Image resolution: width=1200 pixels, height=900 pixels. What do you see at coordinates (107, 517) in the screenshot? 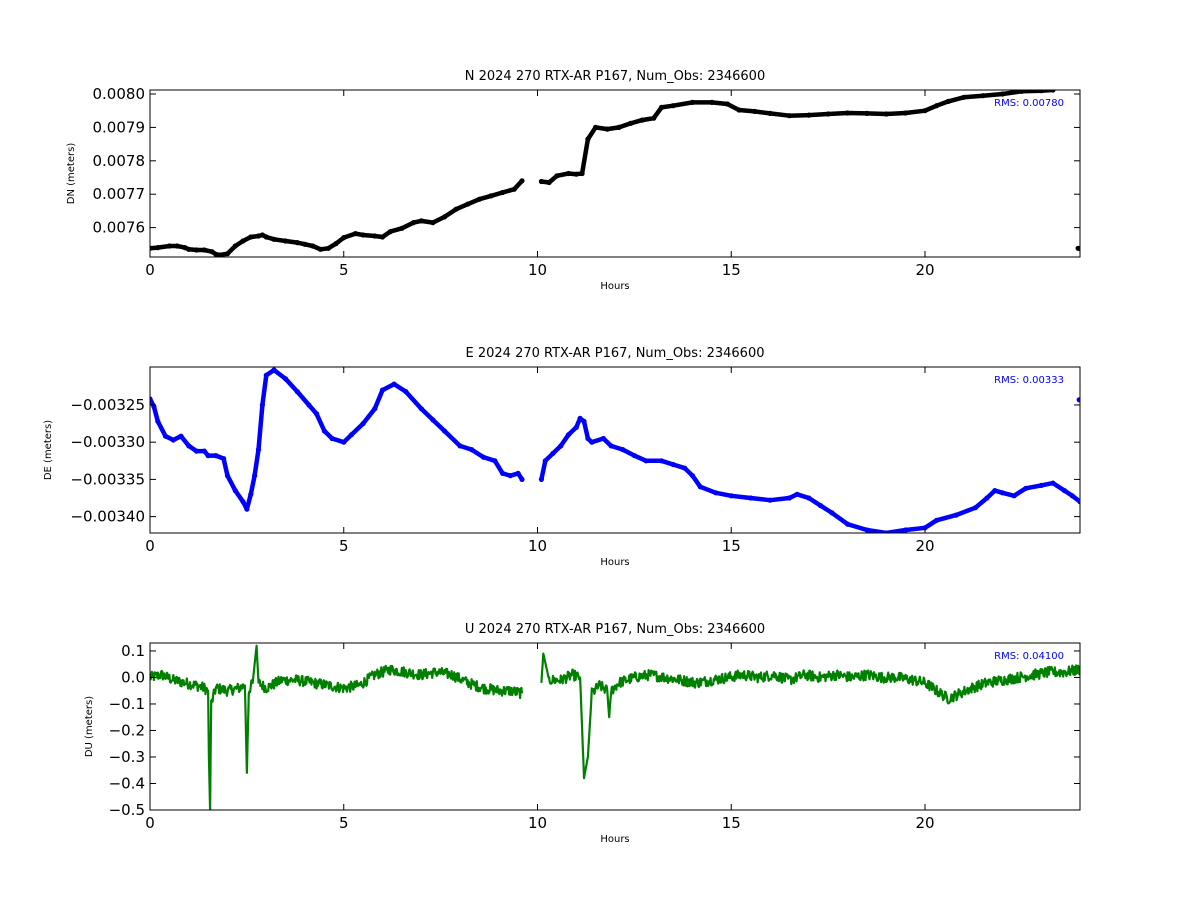
I see `y-tick-label: −0.00340` at bounding box center [107, 517].